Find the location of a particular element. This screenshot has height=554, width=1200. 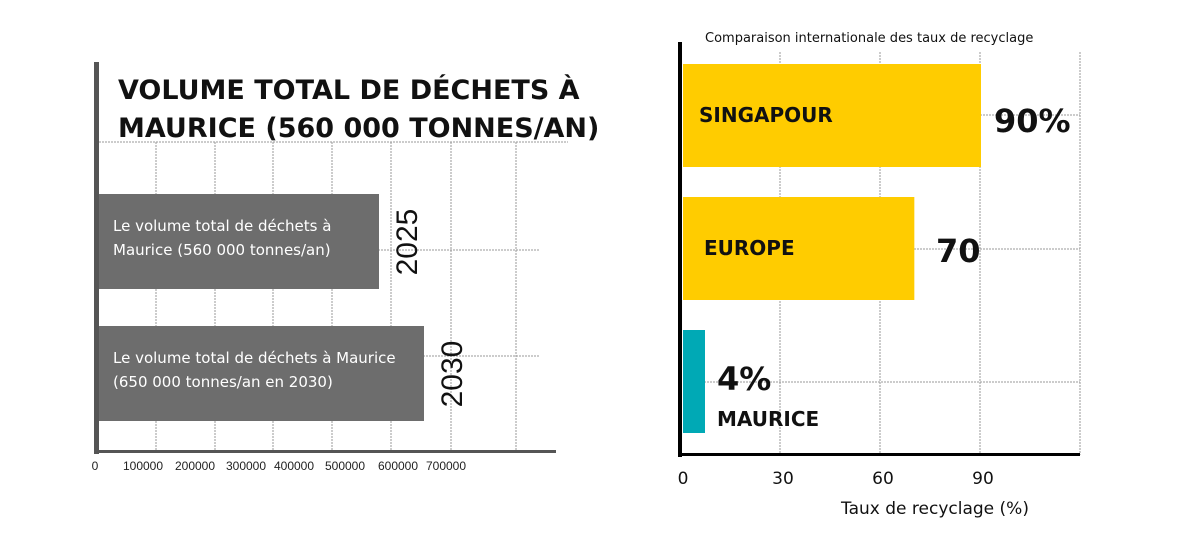

bar-label: Maurice (560 000 tonnes/an) is located at coordinates (222, 250).